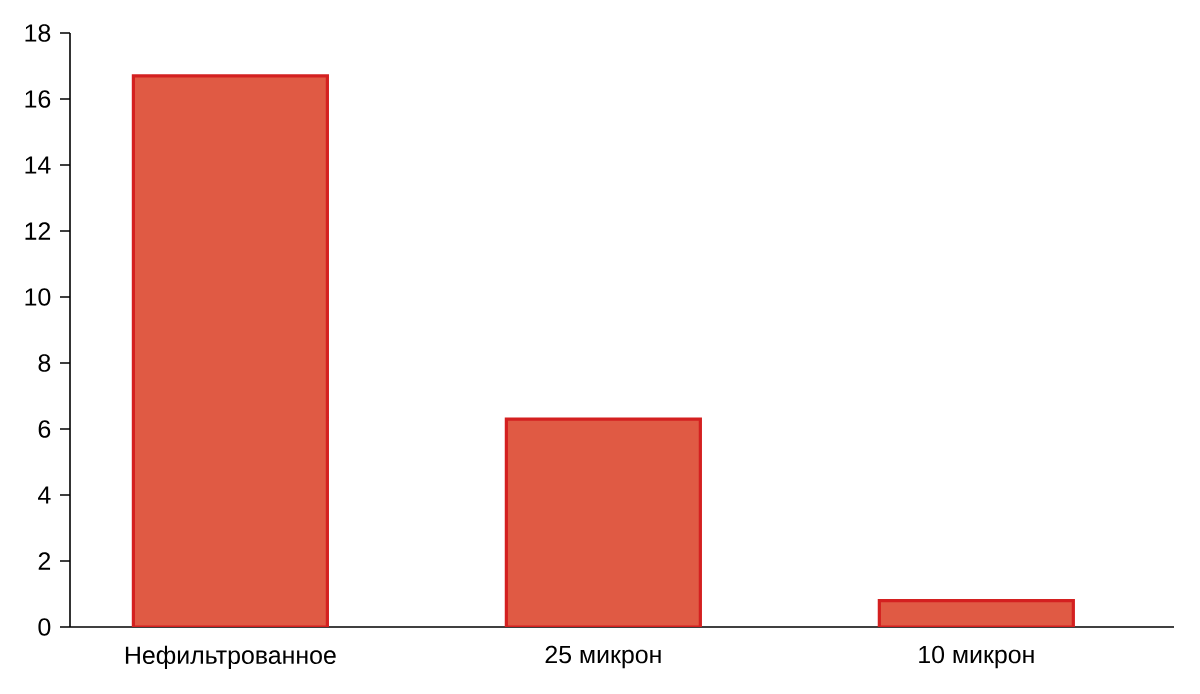 This screenshot has width=1200, height=694. What do you see at coordinates (38, 99) in the screenshot?
I see `y-tick-label: 16` at bounding box center [38, 99].